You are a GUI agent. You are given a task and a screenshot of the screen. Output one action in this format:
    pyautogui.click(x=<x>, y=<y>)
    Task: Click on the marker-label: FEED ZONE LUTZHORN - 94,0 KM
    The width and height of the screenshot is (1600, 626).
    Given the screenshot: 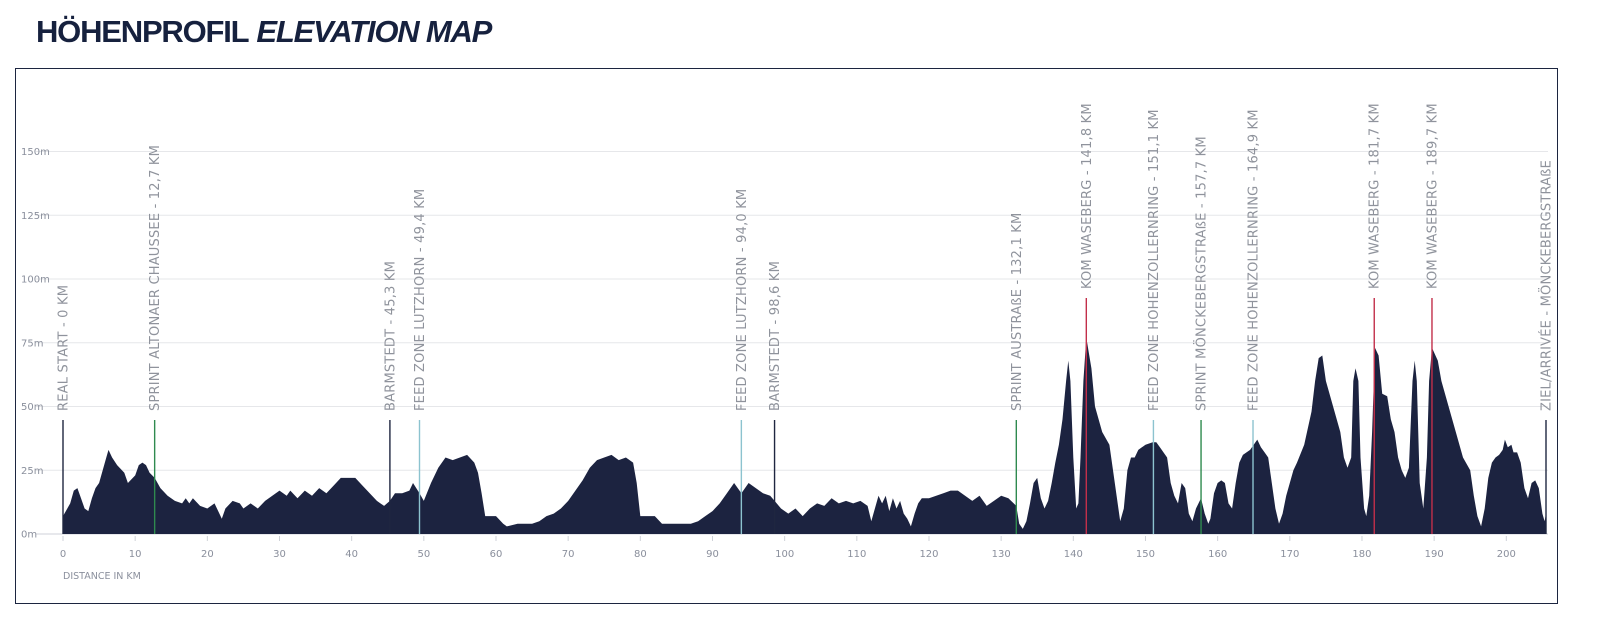 What is the action you would take?
    pyautogui.click(x=742, y=300)
    